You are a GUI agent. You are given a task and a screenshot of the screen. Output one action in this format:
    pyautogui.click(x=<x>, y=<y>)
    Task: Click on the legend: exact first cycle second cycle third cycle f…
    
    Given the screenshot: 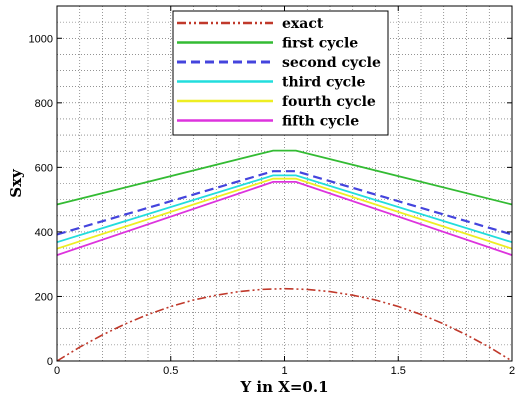 What is the action you would take?
    pyautogui.click(x=280, y=73)
    